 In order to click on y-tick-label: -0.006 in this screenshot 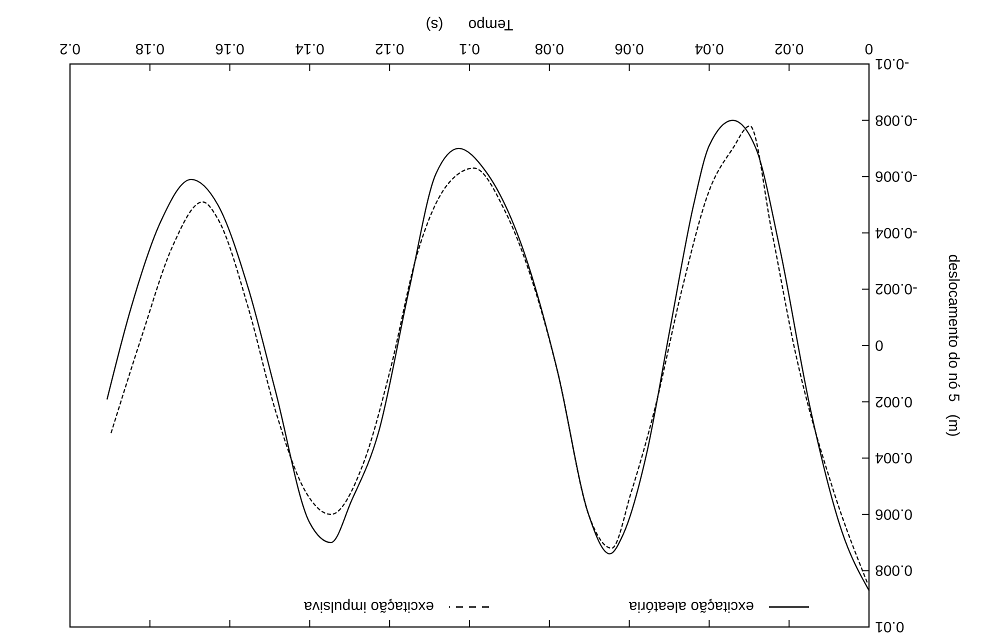, I will do `click(896, 176)`.